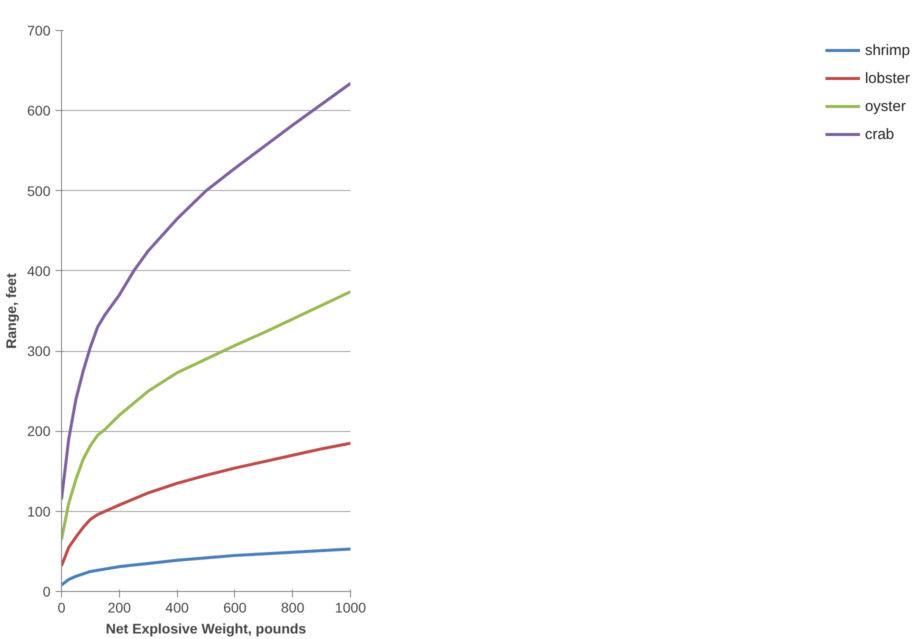  Describe the element at coordinates (39, 431) in the screenshot. I see `y-tick-label: 200` at that location.